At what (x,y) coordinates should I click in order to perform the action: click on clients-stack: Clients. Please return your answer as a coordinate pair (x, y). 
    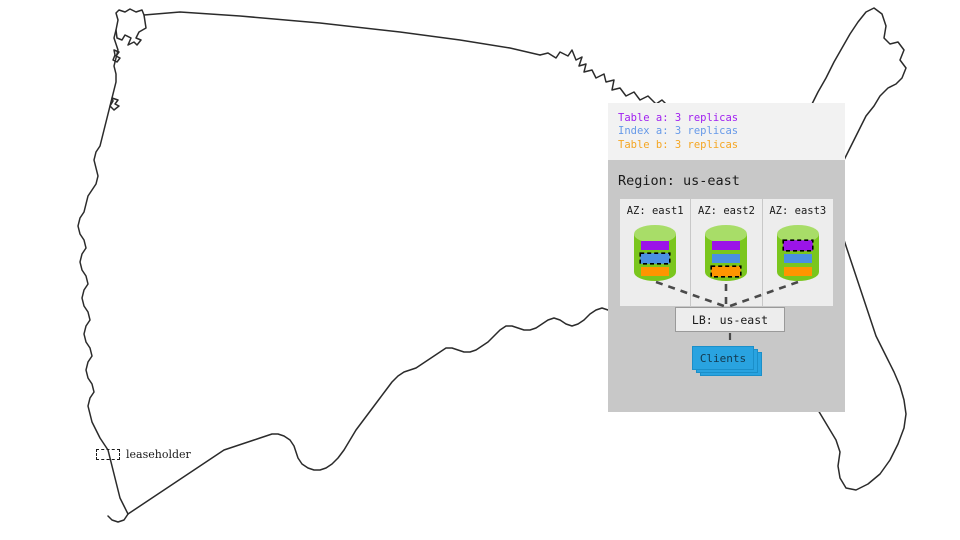
    Looking at the image, I should click on (728, 361).